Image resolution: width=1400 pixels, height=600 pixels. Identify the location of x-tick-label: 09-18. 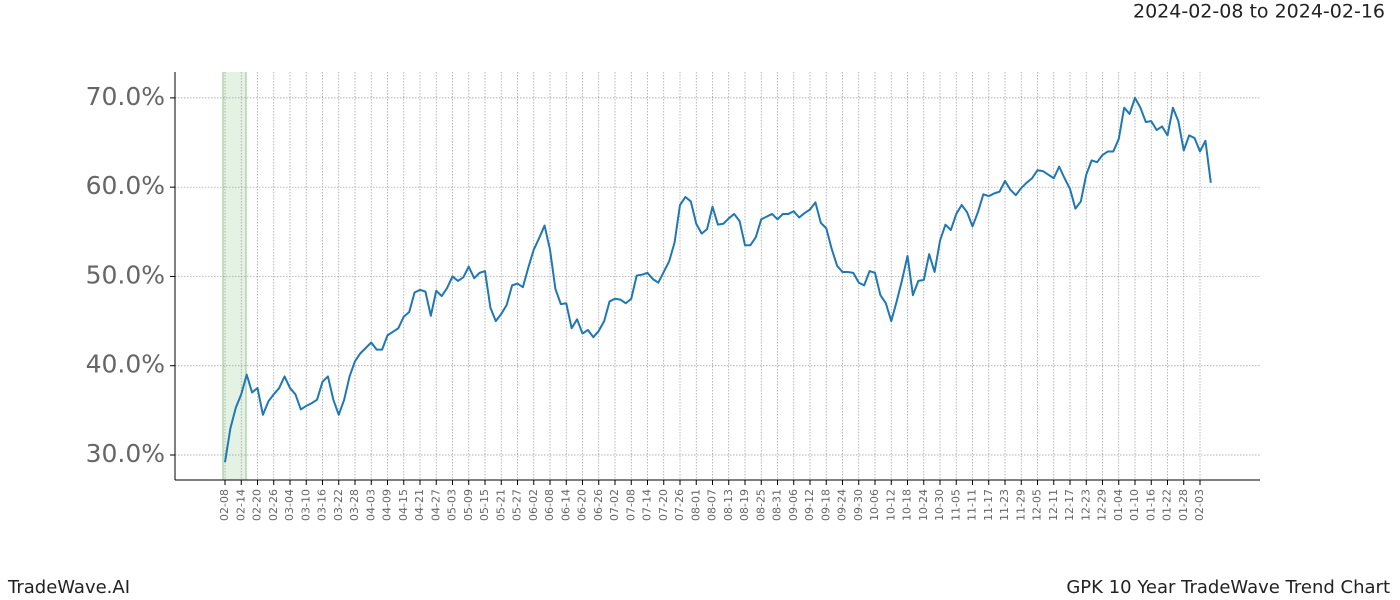
(825, 505).